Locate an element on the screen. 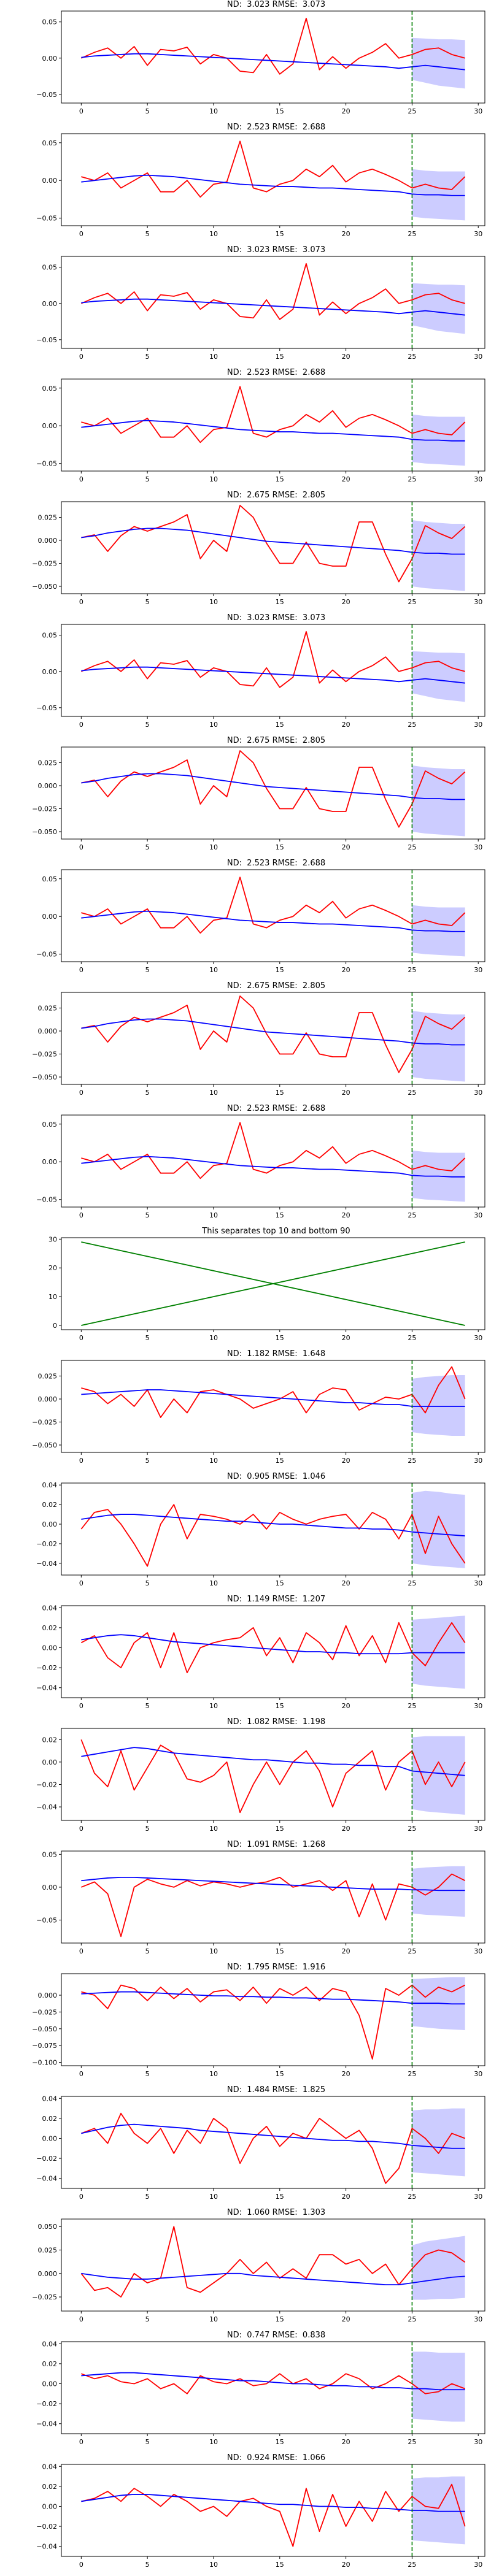 The width and height of the screenshot is (491, 2576). chart-title: ND: 0.905 RMSE: 1.046 is located at coordinates (276, 1476).